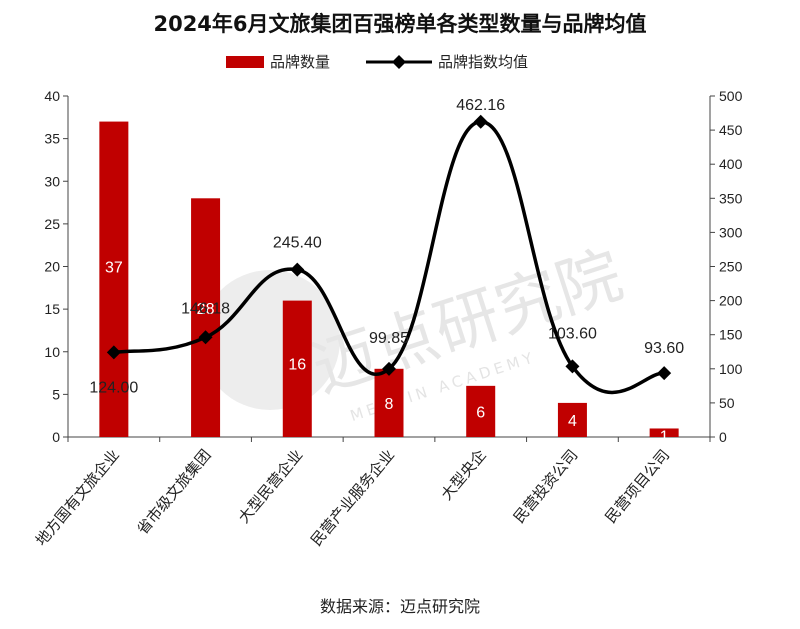 The width and height of the screenshot is (800, 629). What do you see at coordinates (731, 335) in the screenshot?
I see `y-right-tick-label: 150` at bounding box center [731, 335].